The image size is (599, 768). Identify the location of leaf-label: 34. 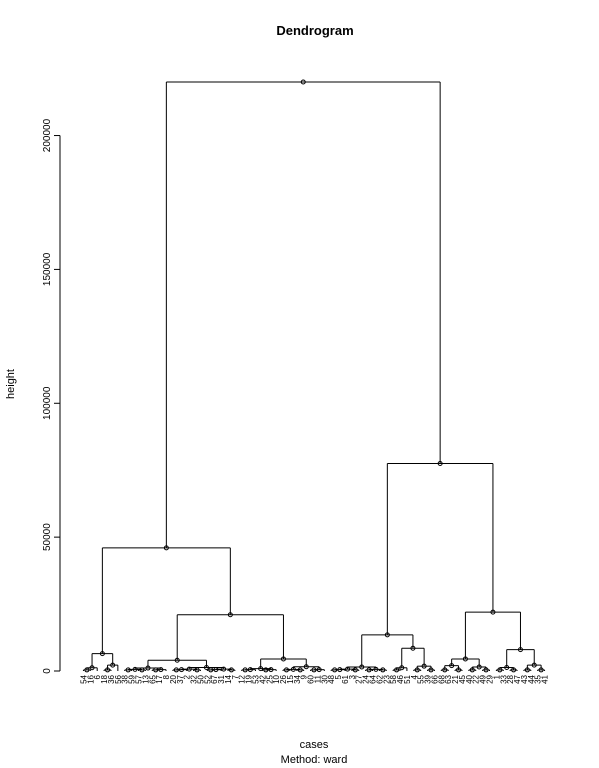
(297, 678).